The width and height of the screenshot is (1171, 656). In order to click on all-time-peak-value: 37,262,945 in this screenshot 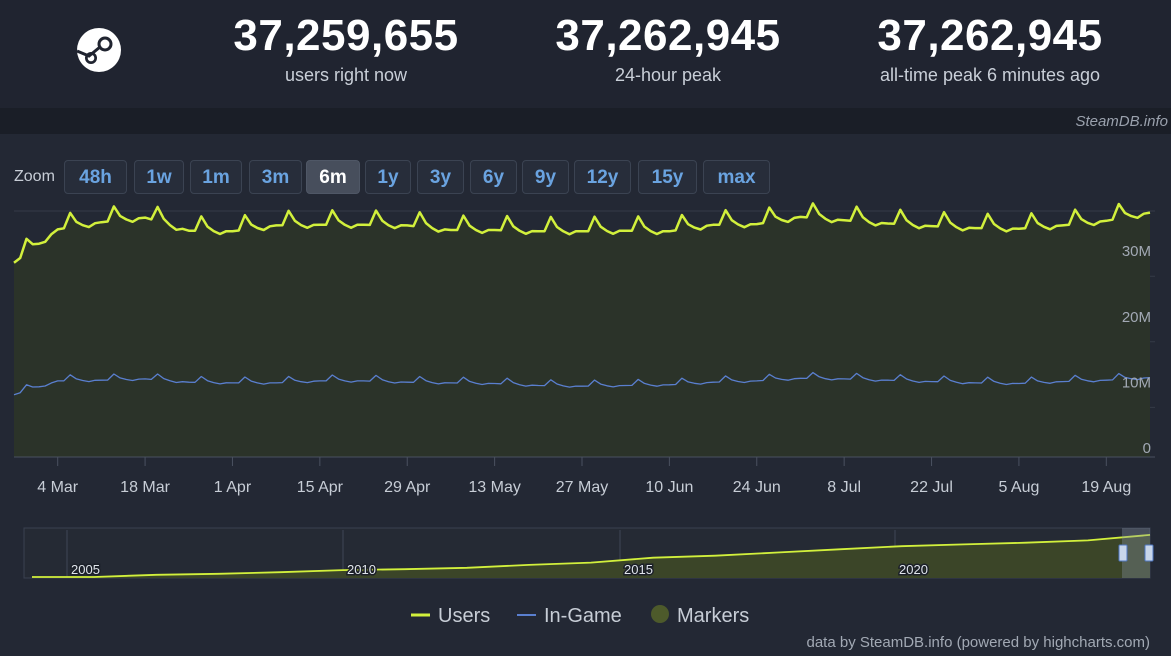, I will do `click(990, 35)`.